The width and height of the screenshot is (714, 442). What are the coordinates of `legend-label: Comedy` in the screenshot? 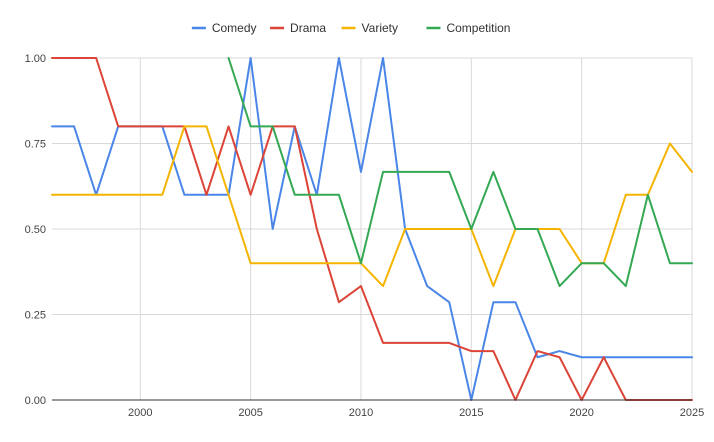 It's located at (234, 28).